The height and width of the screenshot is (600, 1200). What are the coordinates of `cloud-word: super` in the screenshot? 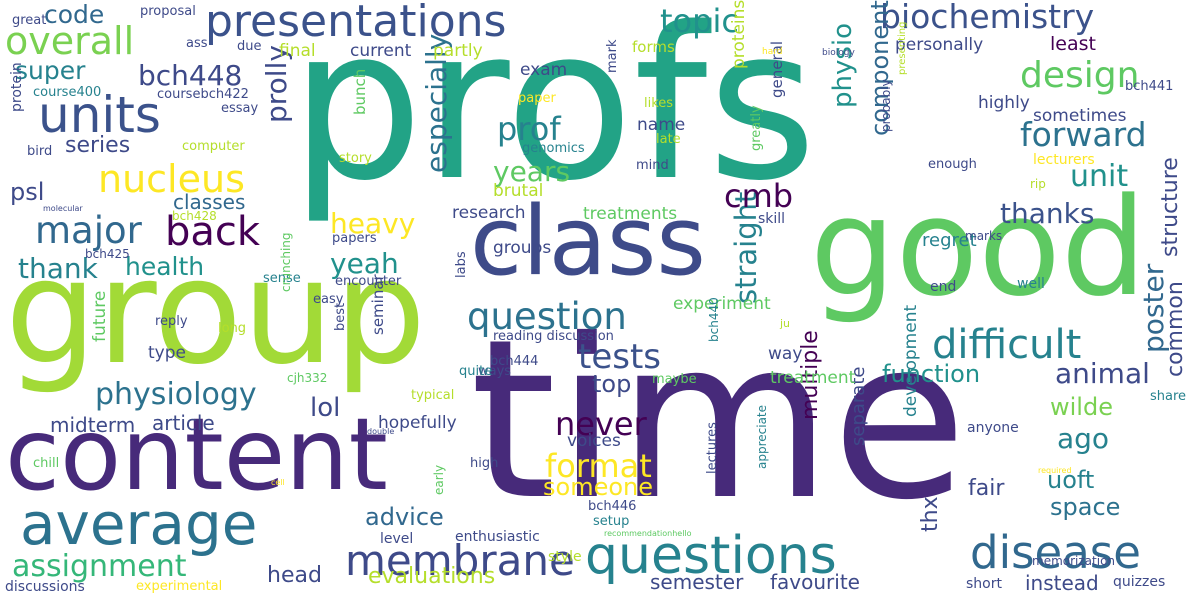 It's located at (50, 70).